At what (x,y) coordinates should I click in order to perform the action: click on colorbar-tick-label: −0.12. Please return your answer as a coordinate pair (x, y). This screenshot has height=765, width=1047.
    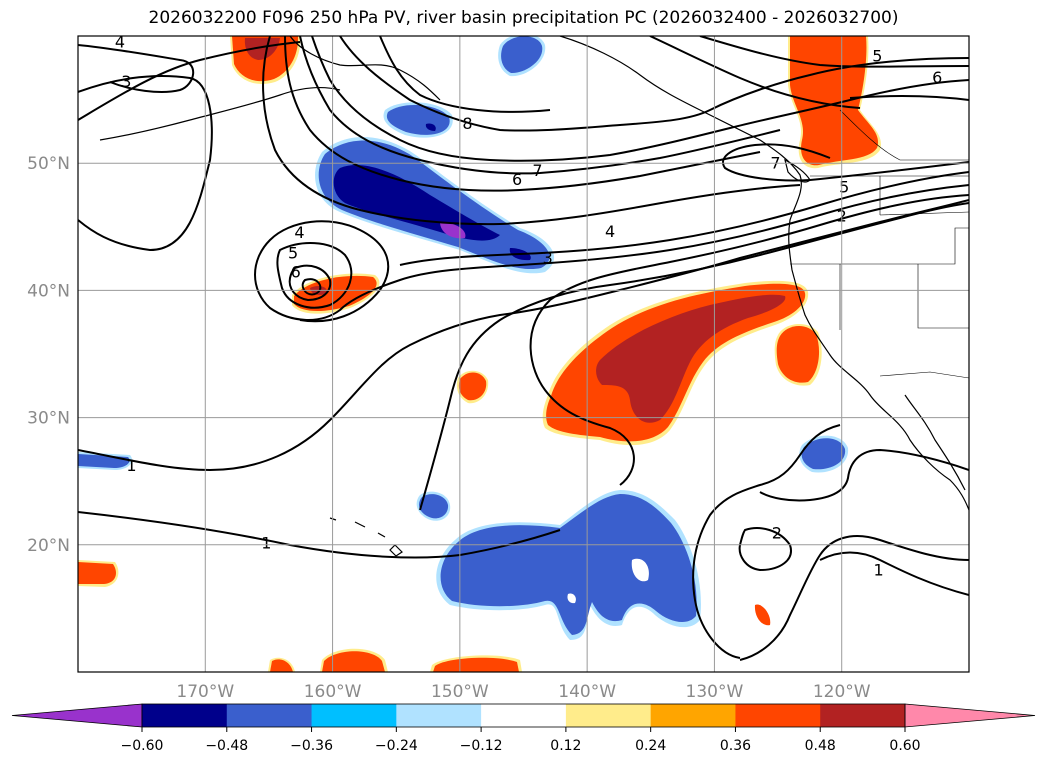
    Looking at the image, I should click on (481, 746).